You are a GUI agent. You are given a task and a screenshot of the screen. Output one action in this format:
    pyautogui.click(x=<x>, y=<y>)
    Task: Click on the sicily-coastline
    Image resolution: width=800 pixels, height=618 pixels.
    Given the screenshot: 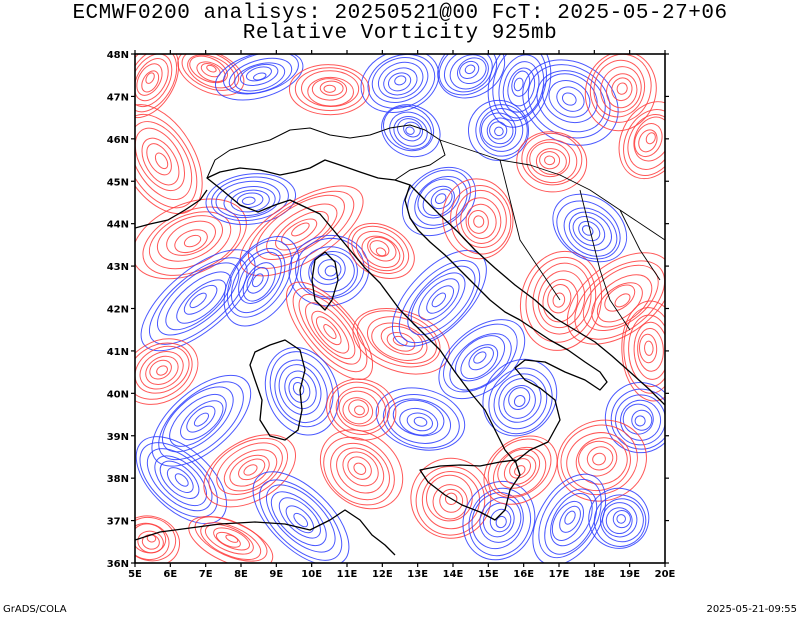 What is the action you would take?
    pyautogui.click(x=470, y=490)
    